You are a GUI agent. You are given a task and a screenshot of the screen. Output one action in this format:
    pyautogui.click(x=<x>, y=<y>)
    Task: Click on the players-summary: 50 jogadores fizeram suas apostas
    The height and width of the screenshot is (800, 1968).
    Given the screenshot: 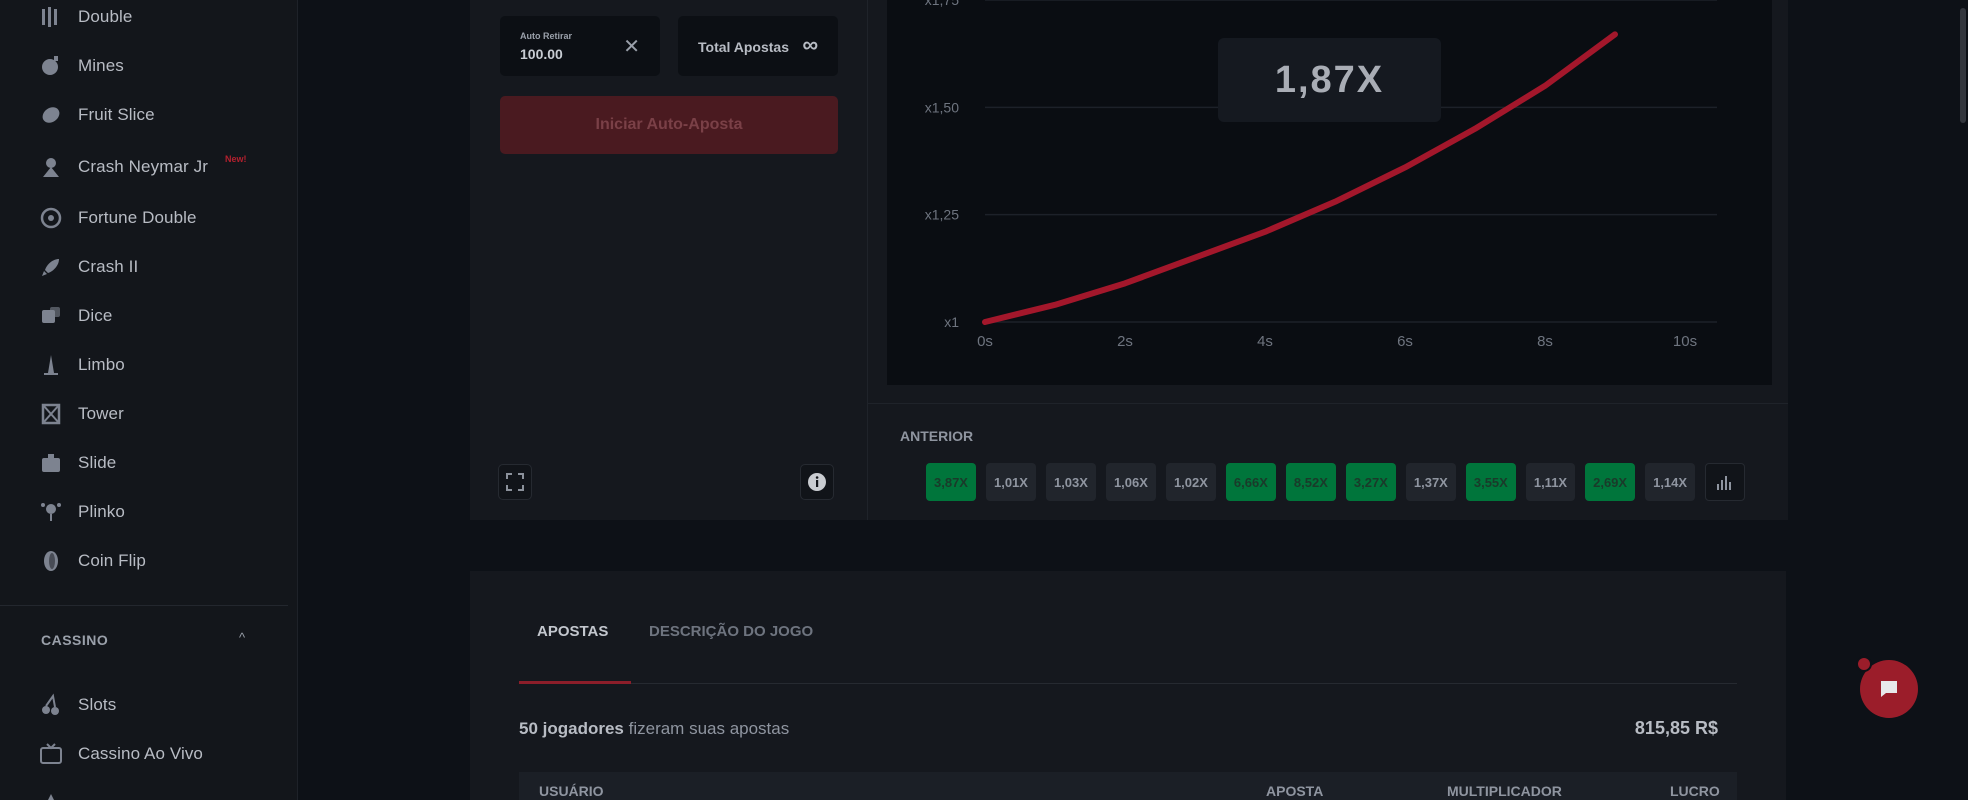 What is the action you would take?
    pyautogui.click(x=654, y=729)
    